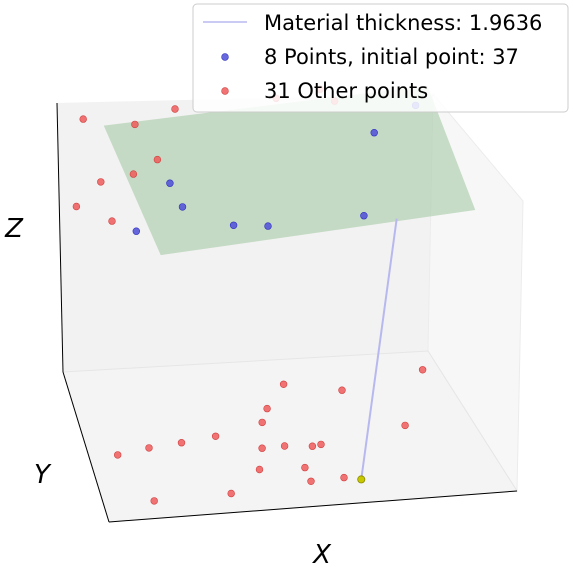 The width and height of the screenshot is (573, 572). What do you see at coordinates (225, 91) in the screenshot?
I see `legend-marker-other` at bounding box center [225, 91].